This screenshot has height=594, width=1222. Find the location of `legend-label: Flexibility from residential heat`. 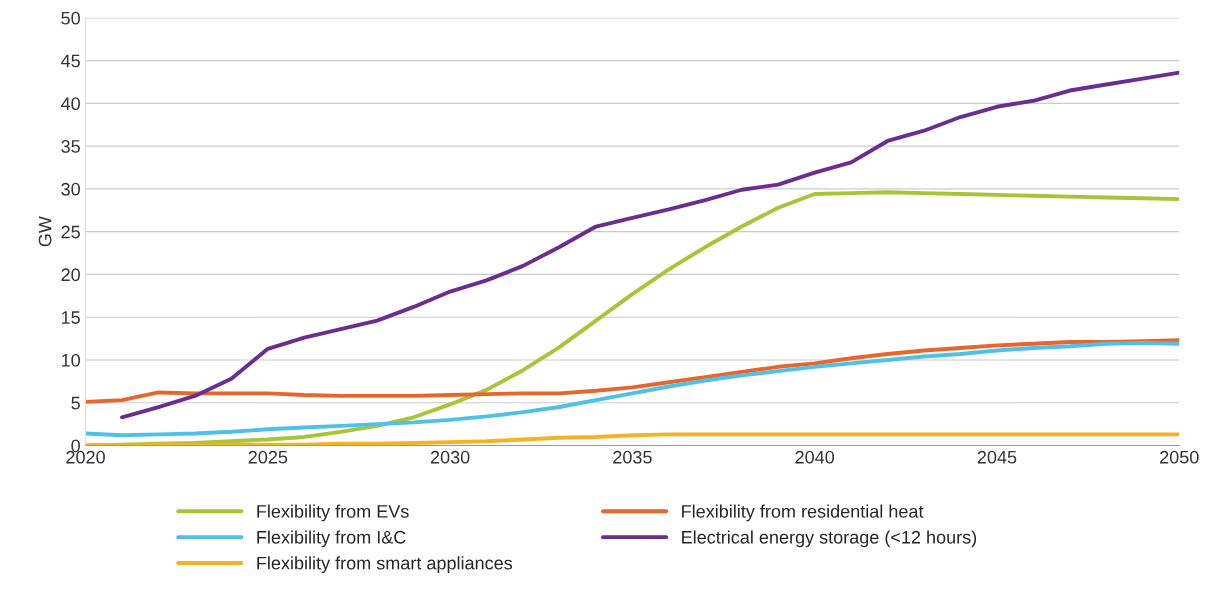

legend-label: Flexibility from residential heat is located at coordinates (803, 513).